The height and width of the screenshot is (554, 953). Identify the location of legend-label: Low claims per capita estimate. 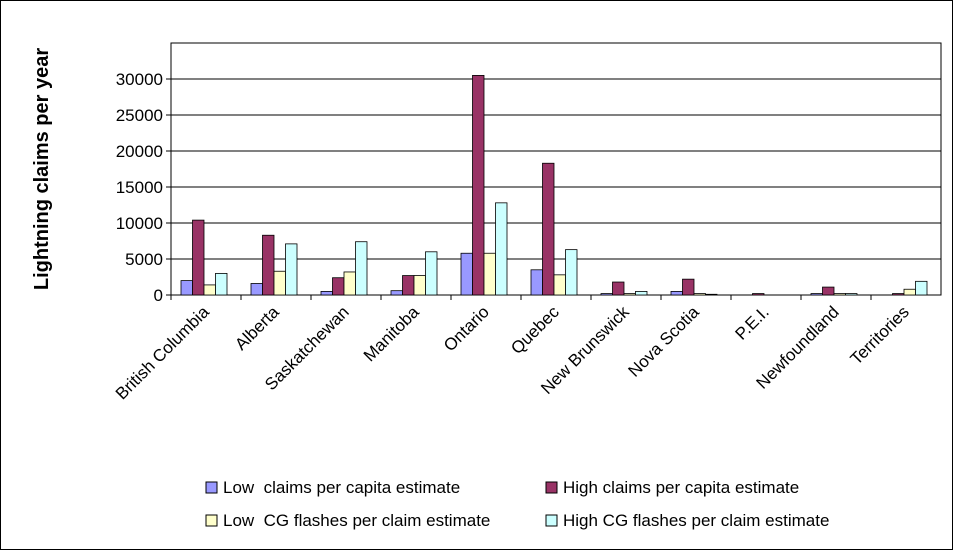
(341, 487).